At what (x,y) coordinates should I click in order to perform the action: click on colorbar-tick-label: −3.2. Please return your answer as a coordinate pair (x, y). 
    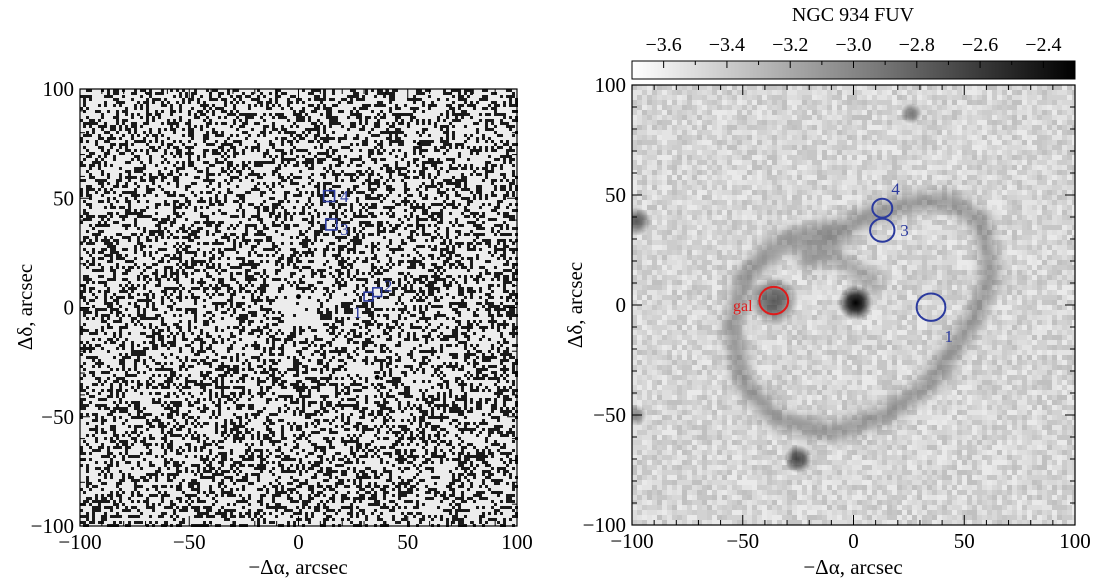
    Looking at the image, I should click on (790, 45).